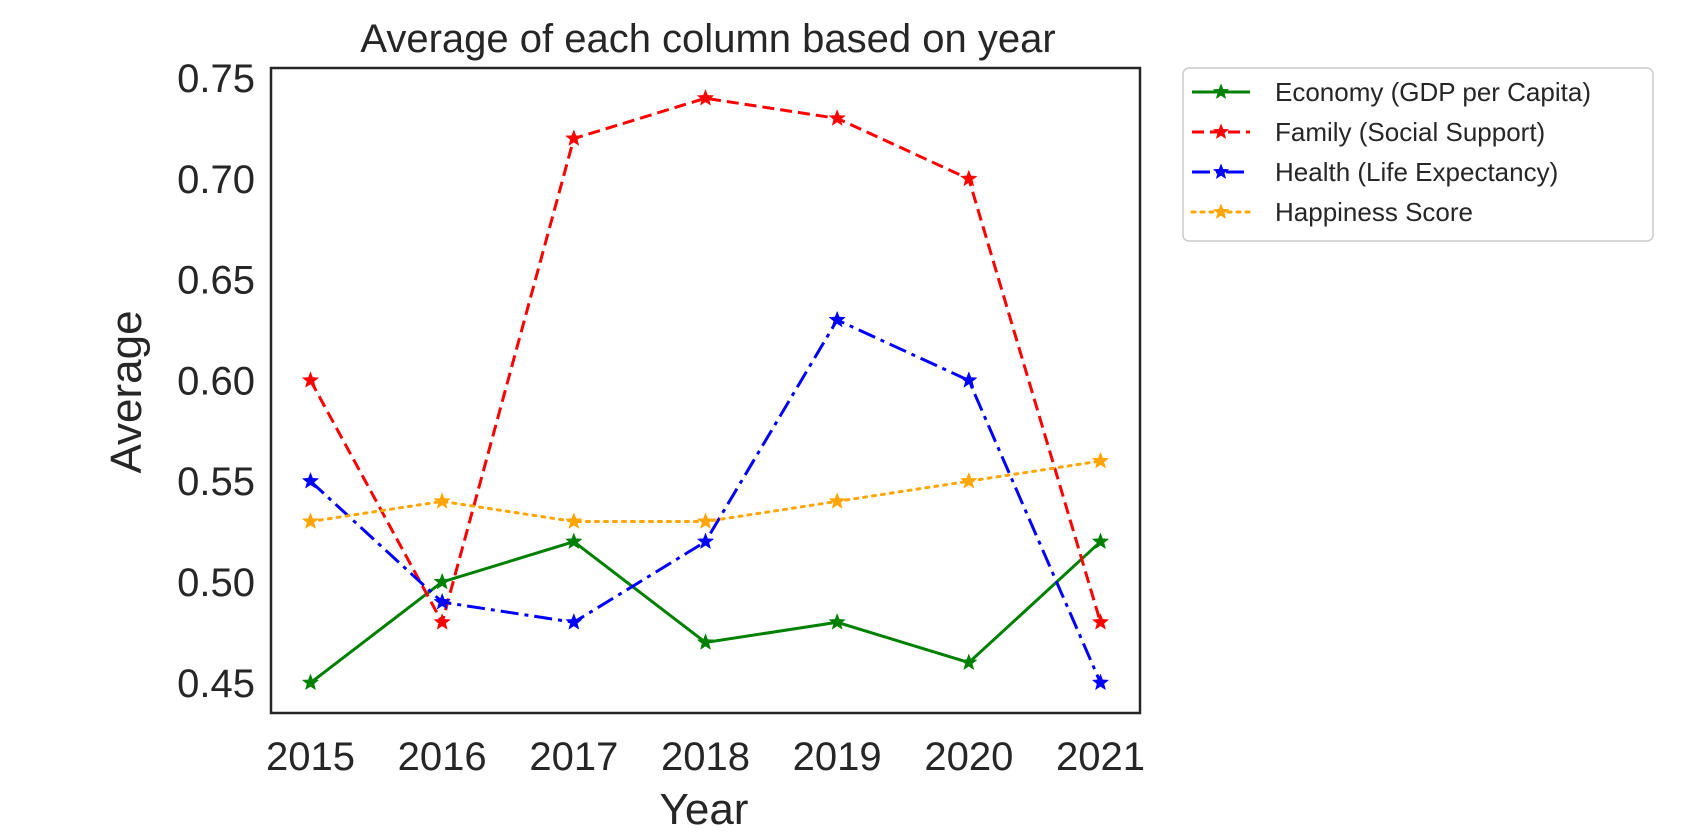 The height and width of the screenshot is (840, 1684). Describe the element at coordinates (1433, 92) in the screenshot. I see `legend-label: Economy (GDP per Capita)` at that location.